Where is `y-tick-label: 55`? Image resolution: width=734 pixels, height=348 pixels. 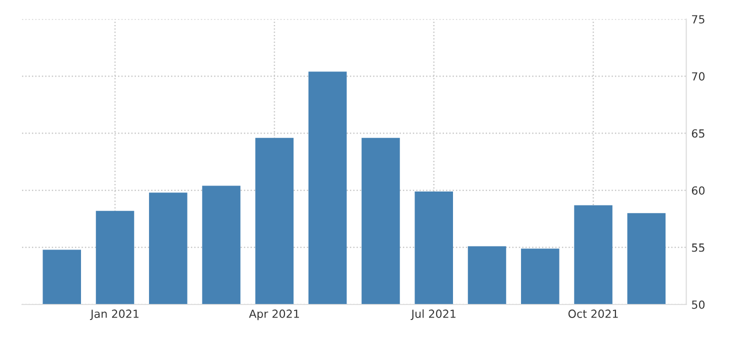 y-tick-label: 55 is located at coordinates (698, 248).